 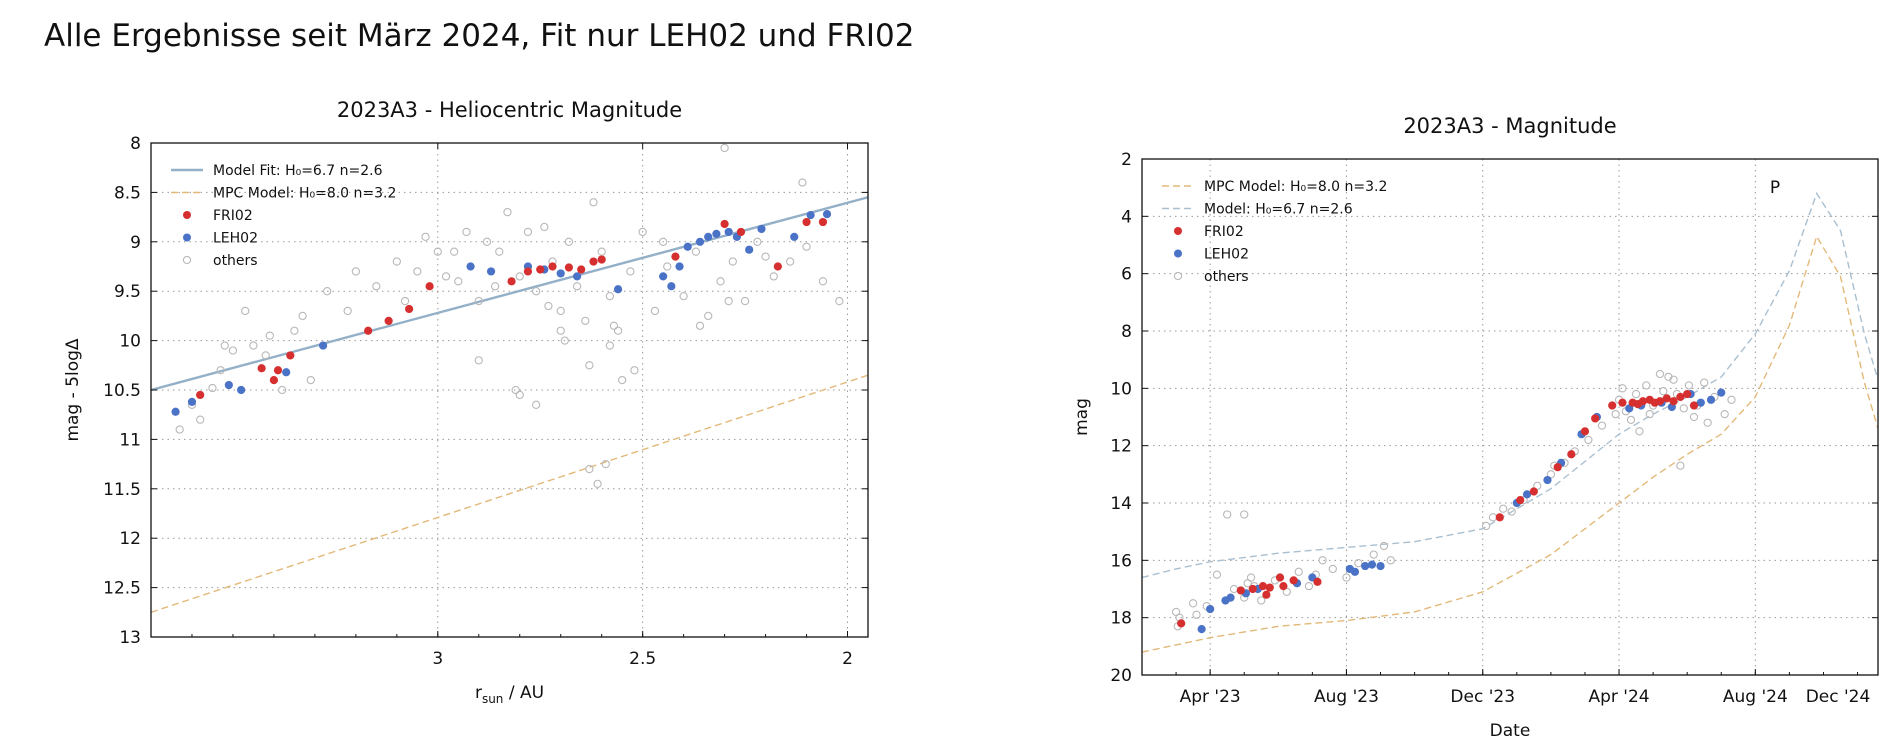 I want to click on c1-series-model-fit-line, so click(x=509, y=294).